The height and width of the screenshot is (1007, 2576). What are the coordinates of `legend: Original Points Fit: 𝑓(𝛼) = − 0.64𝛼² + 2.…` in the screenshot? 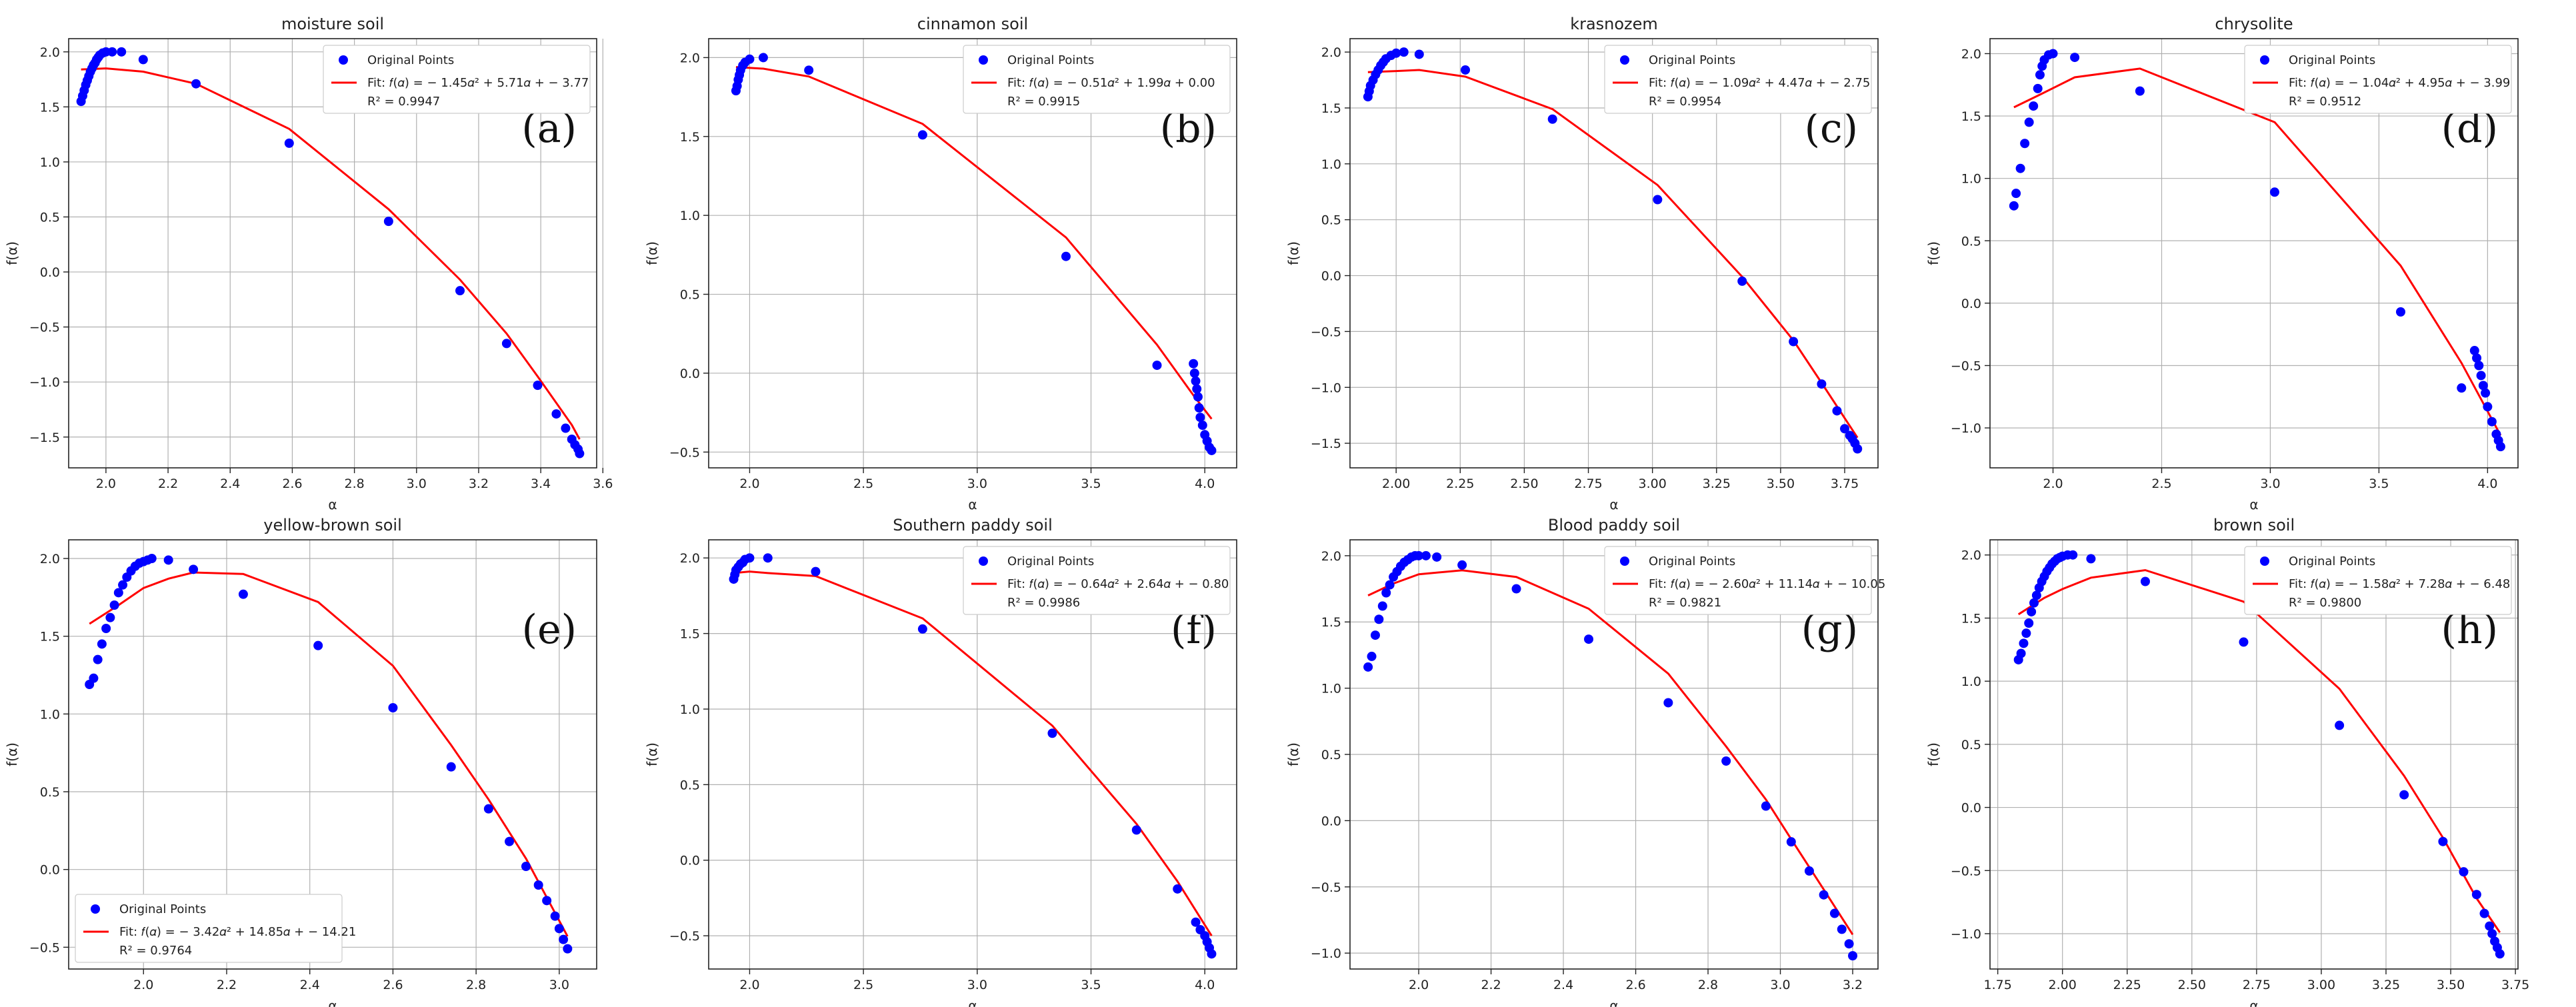 It's located at (1097, 580).